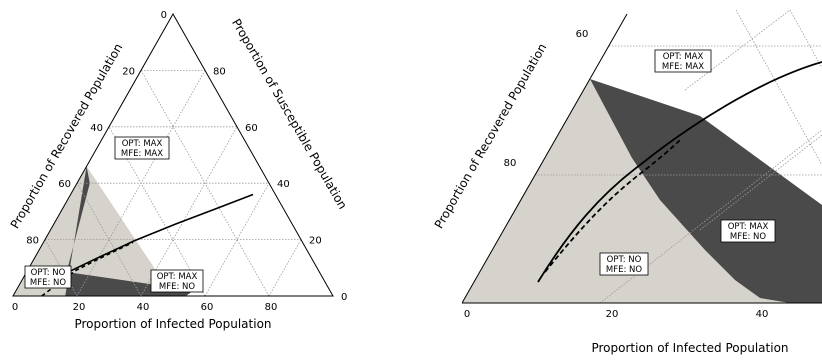 This screenshot has width=822, height=360. What do you see at coordinates (762, 314) in the screenshot?
I see `zoom-bottom-tick: 40` at bounding box center [762, 314].